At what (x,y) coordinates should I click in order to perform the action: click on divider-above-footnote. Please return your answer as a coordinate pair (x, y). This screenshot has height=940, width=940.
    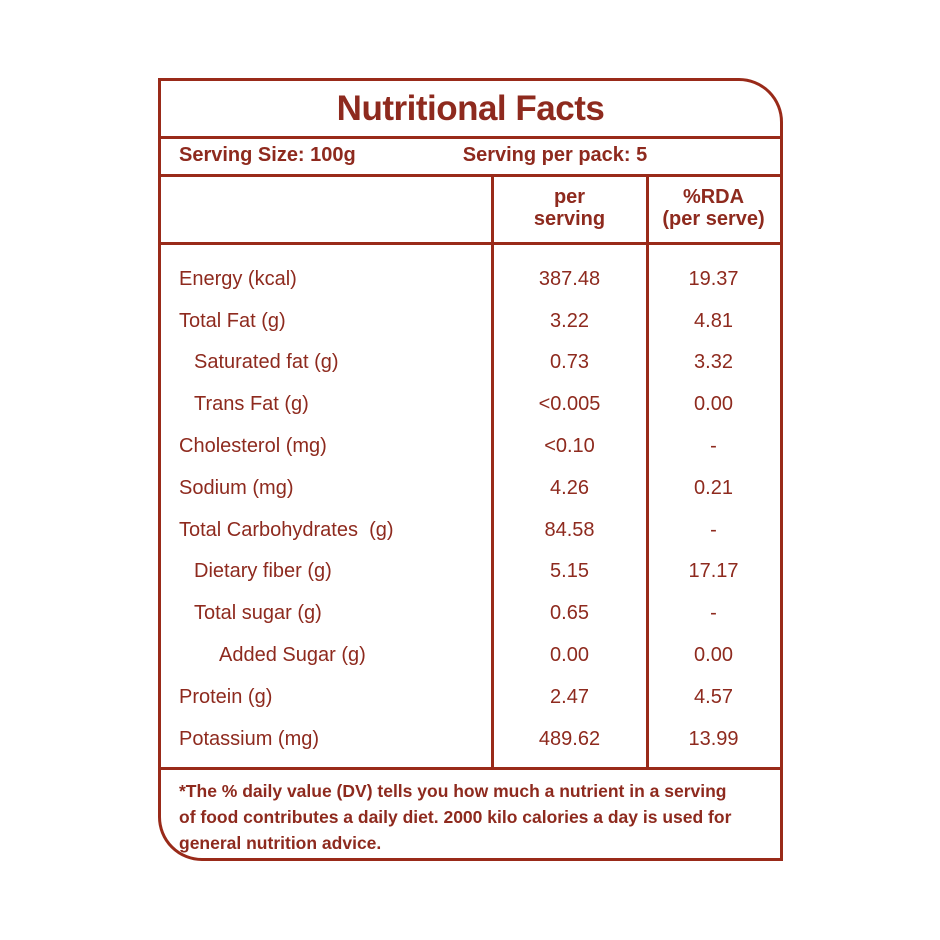
    Looking at the image, I should click on (470, 768).